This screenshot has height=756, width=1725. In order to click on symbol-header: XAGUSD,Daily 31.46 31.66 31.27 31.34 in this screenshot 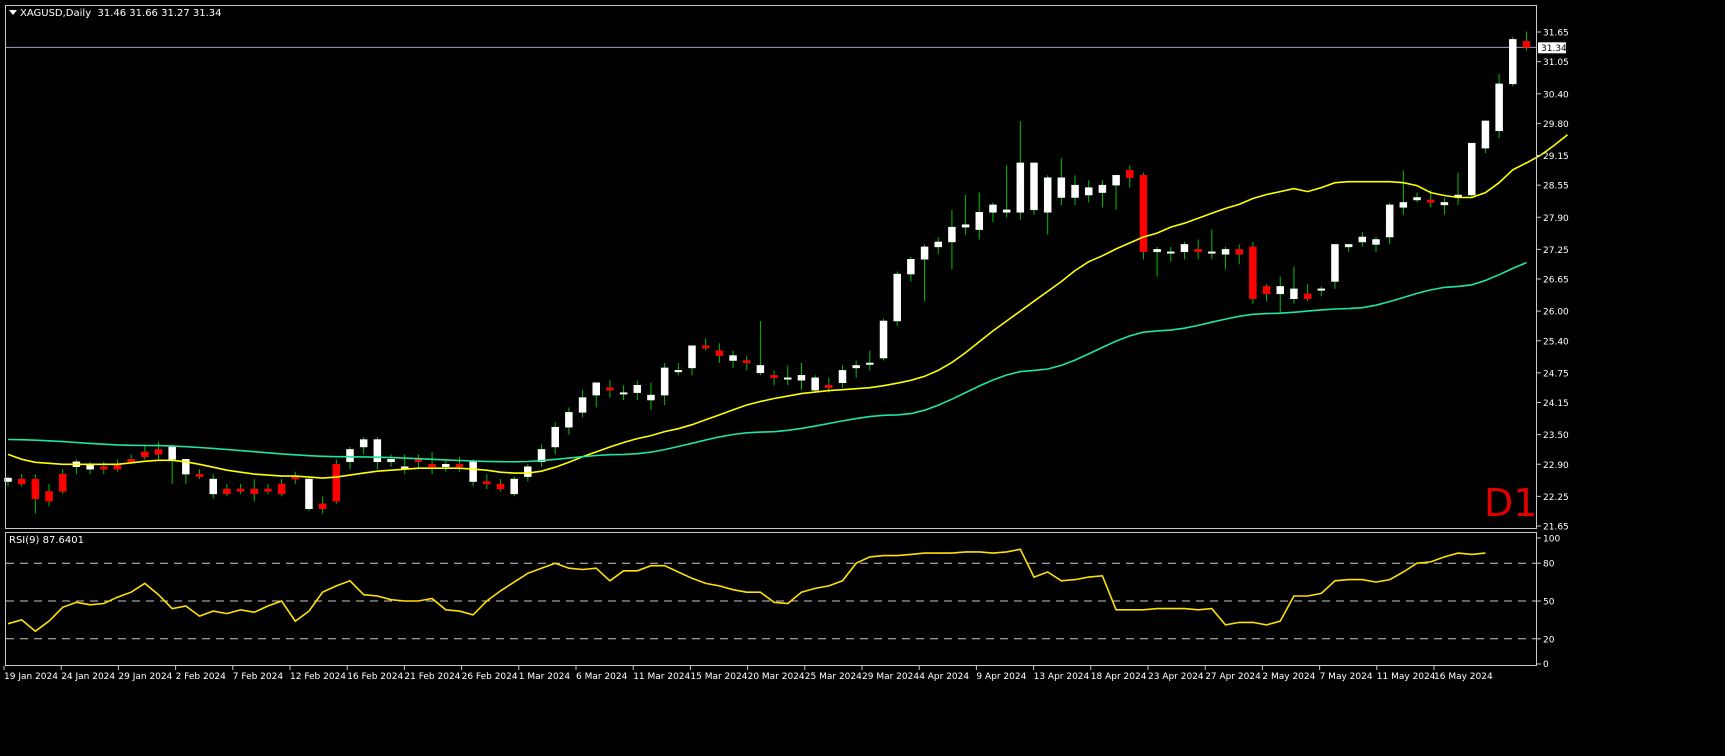, I will do `click(115, 13)`.